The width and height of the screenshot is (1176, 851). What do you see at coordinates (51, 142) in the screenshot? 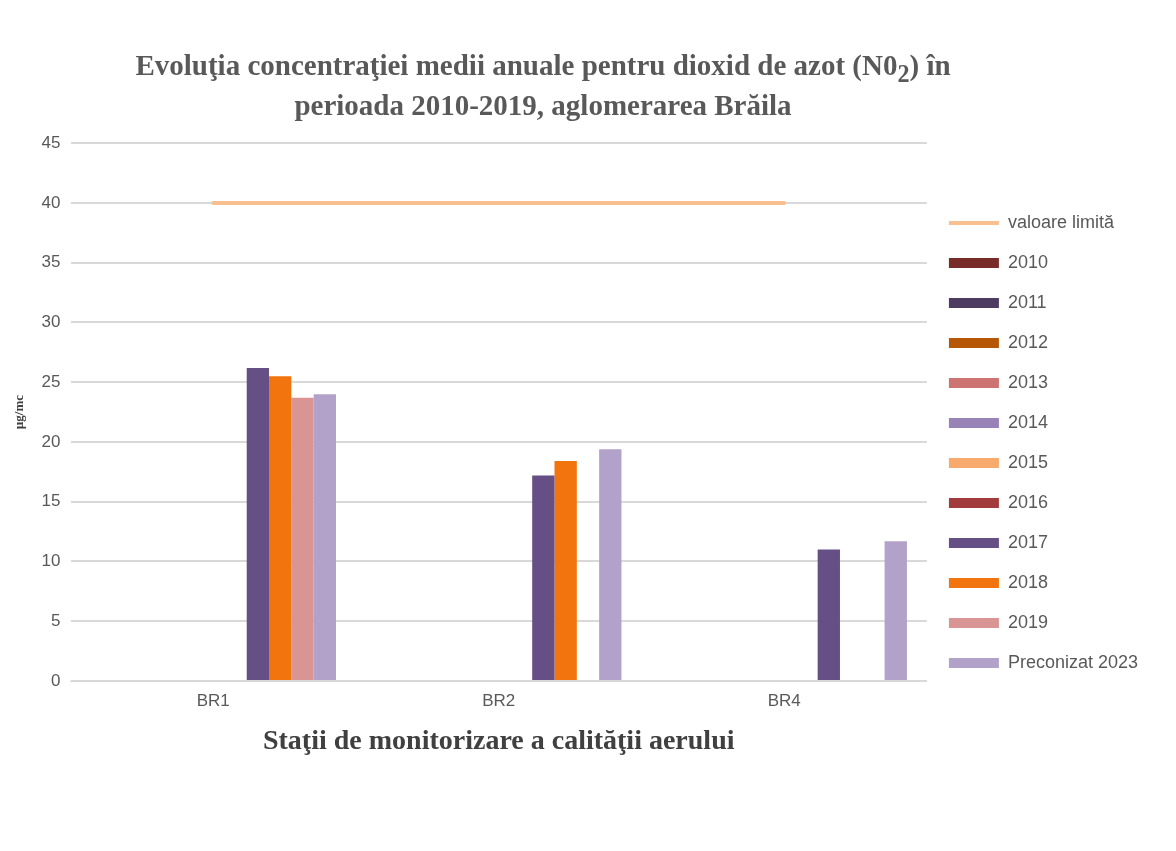
I see `y-tick-label: 45` at bounding box center [51, 142].